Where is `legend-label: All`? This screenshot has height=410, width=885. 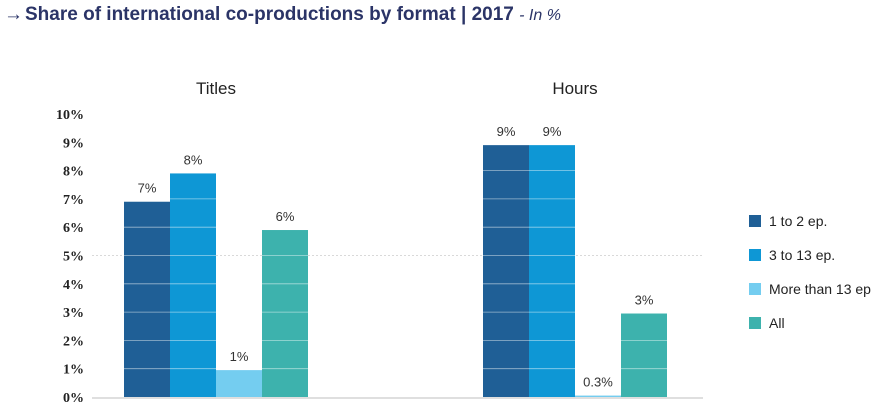
legend-label: All is located at coordinates (777, 323).